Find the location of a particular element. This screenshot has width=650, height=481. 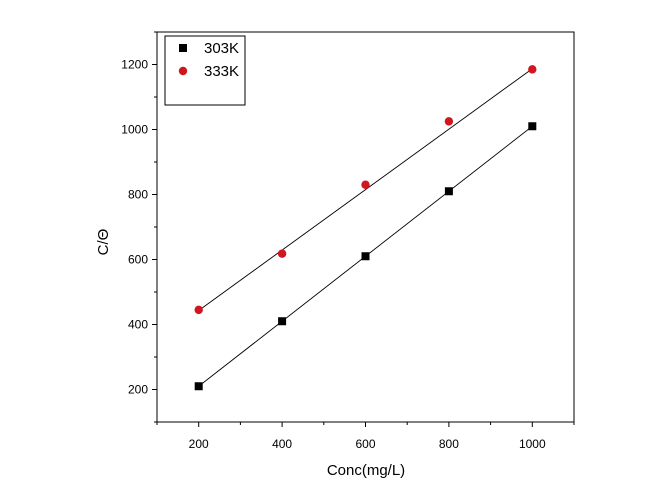

legend-label-333K: 333K is located at coordinates (221, 71).